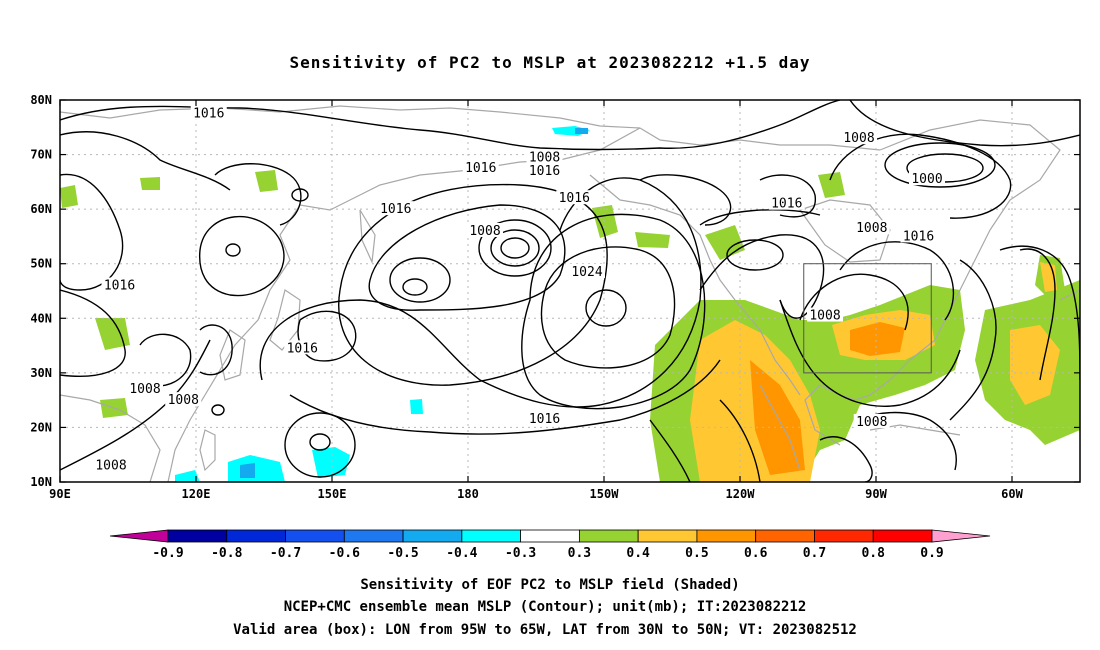 The image size is (1100, 650). What do you see at coordinates (756, 553) in the screenshot?
I see `colorbar-tick-label: 0.6` at bounding box center [756, 553].